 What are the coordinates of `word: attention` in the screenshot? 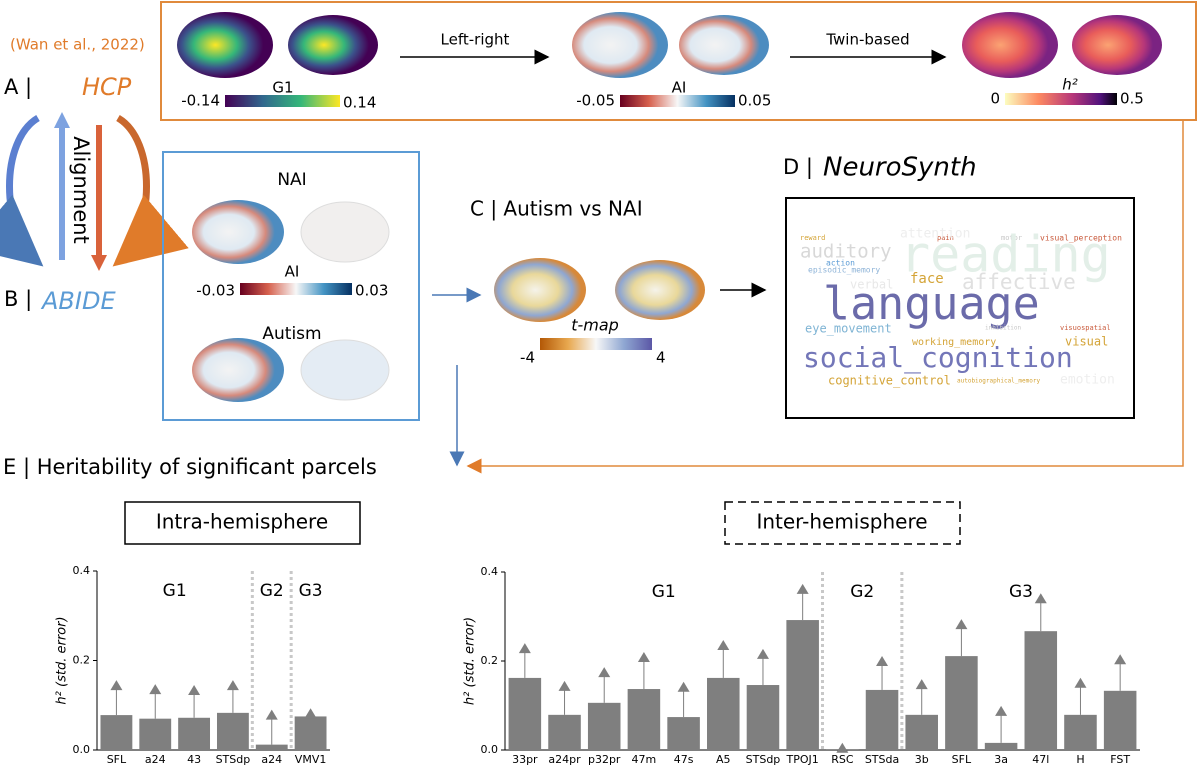 It's located at (935, 234).